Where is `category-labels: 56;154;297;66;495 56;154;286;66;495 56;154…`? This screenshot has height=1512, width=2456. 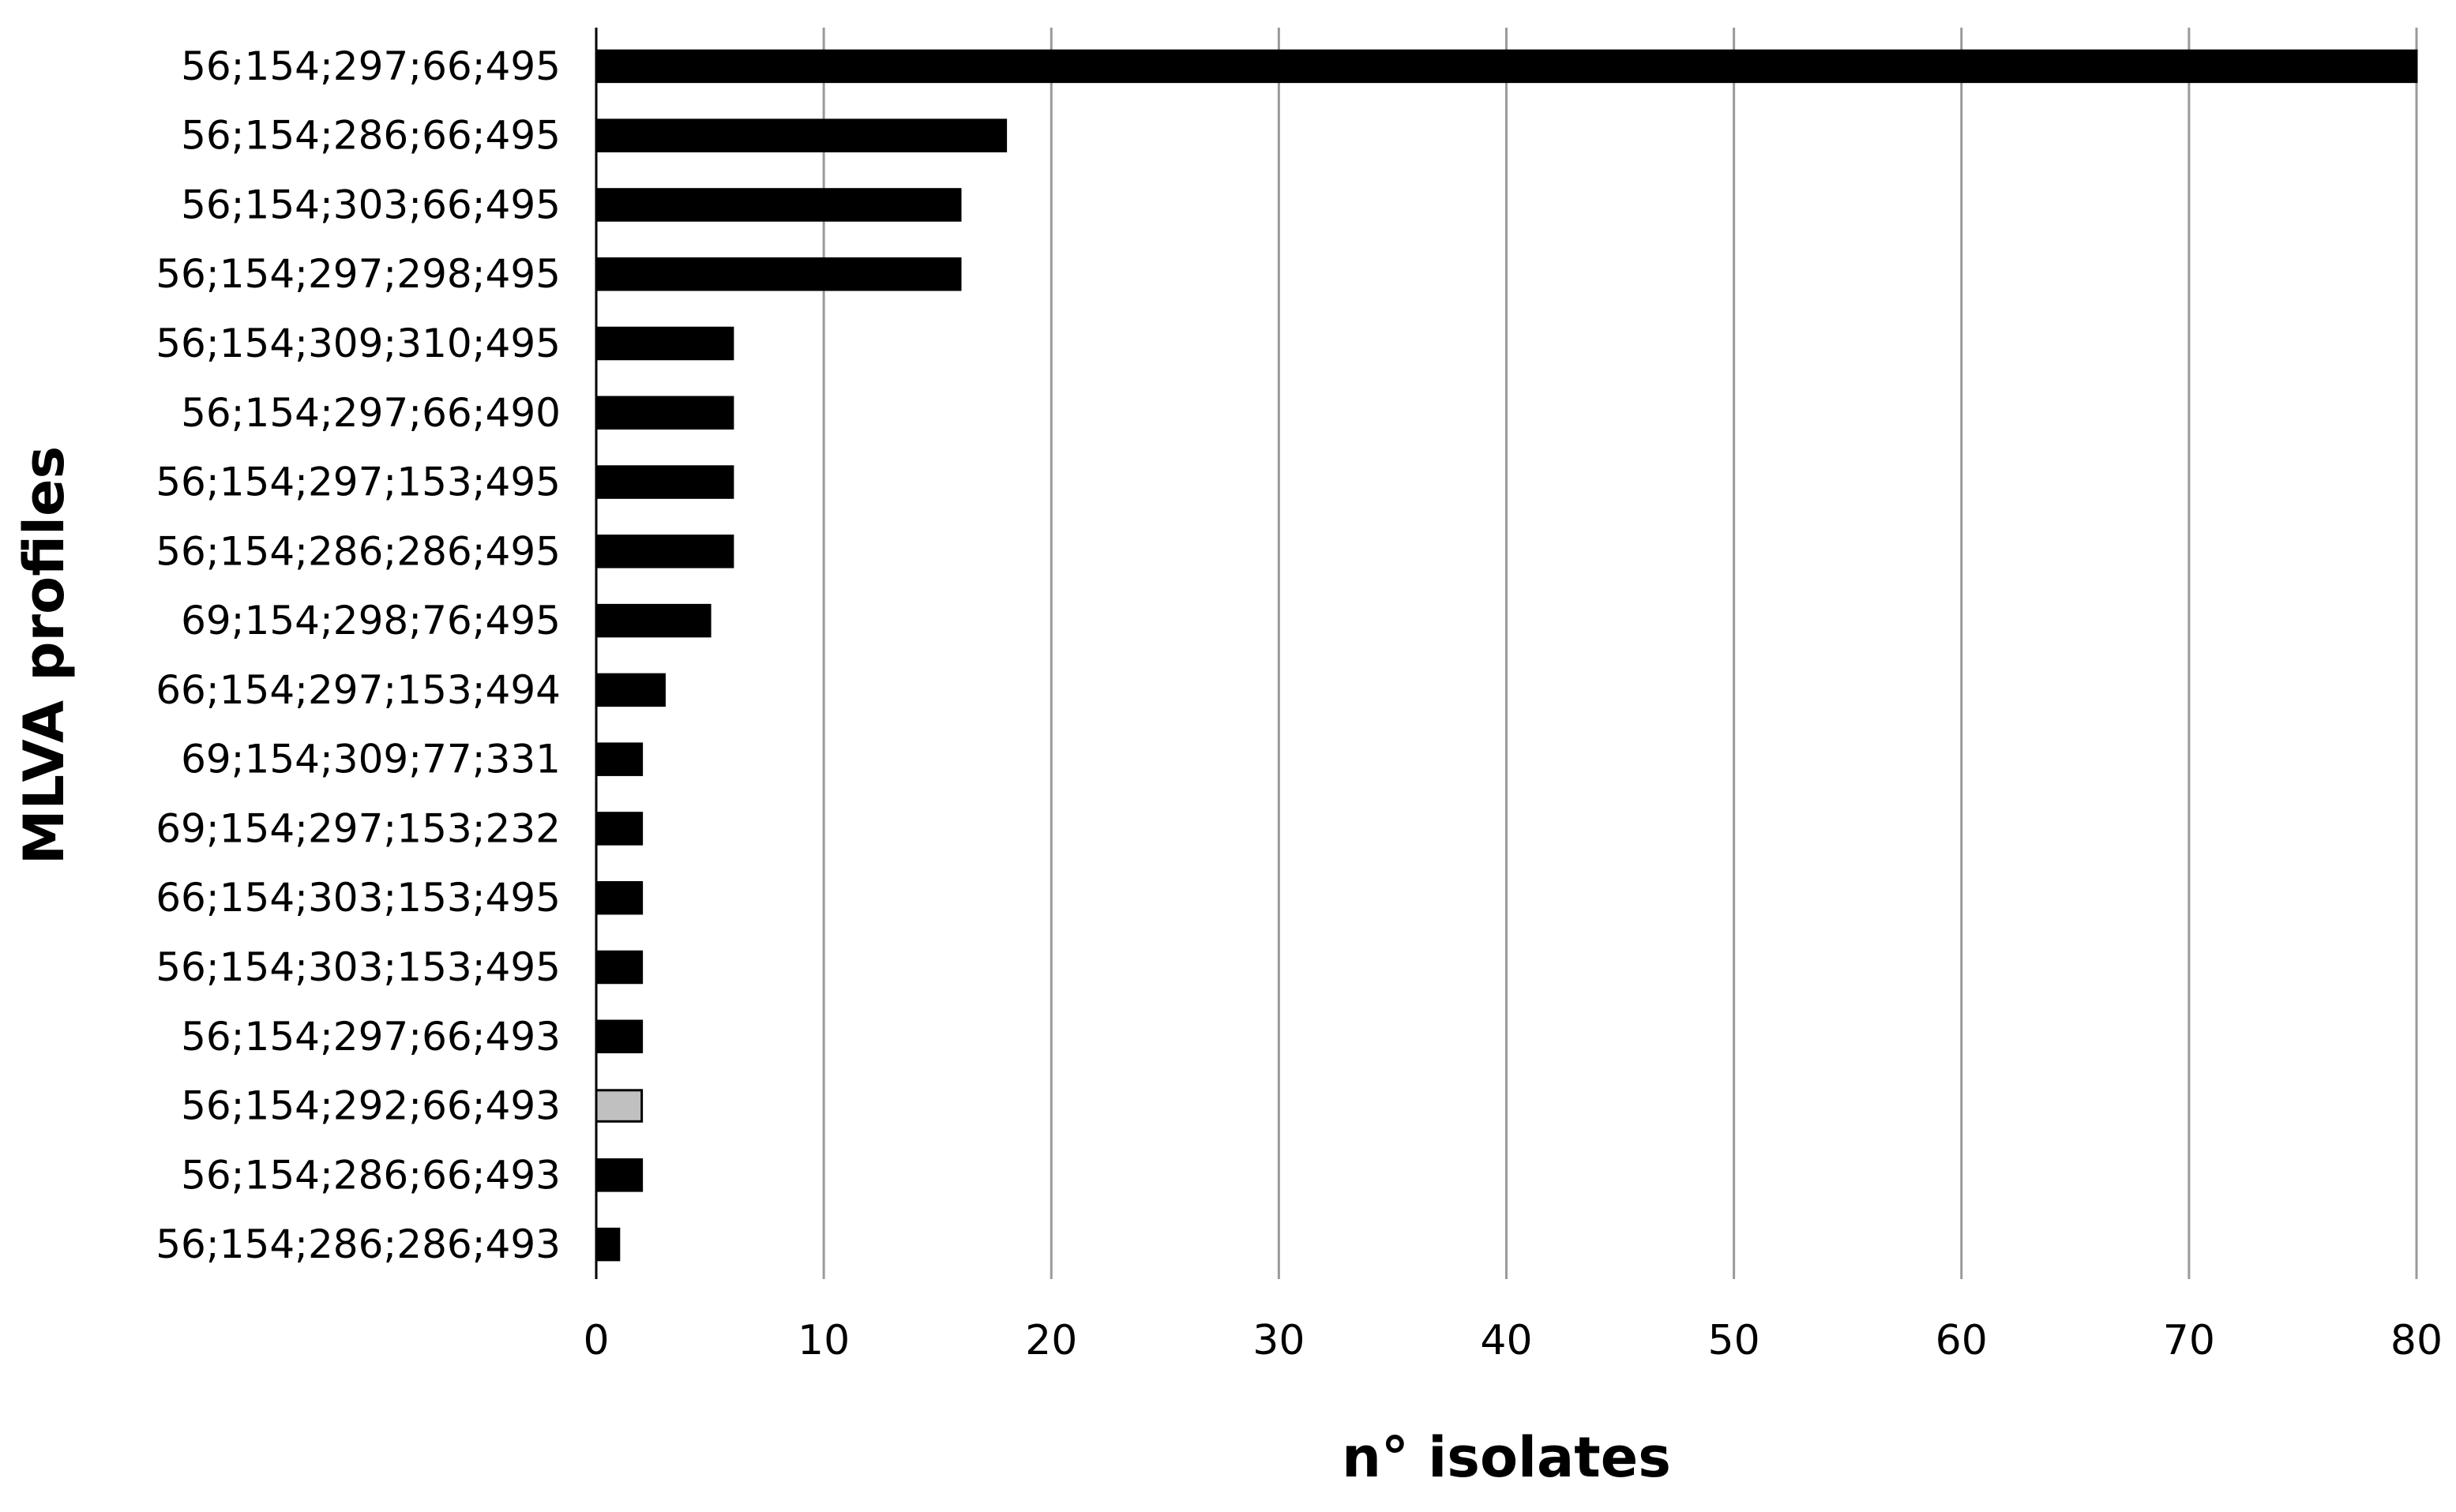
category-labels: 56;154;297;66;495 56;154;286;66;495 56;154… is located at coordinates (358, 655).